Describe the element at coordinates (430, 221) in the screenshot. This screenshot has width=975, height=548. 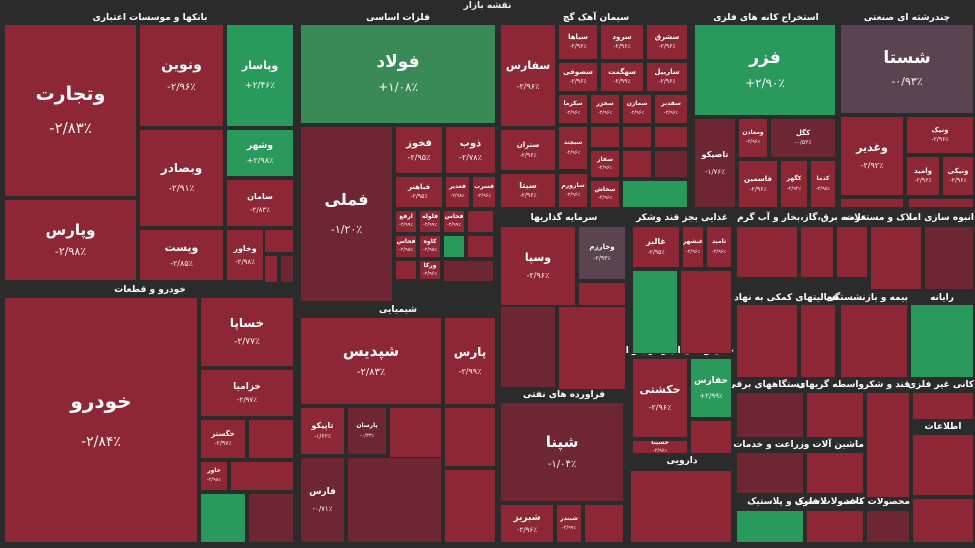
I see `stock-tile: فلوله -۲/۹۹٪` at that location.